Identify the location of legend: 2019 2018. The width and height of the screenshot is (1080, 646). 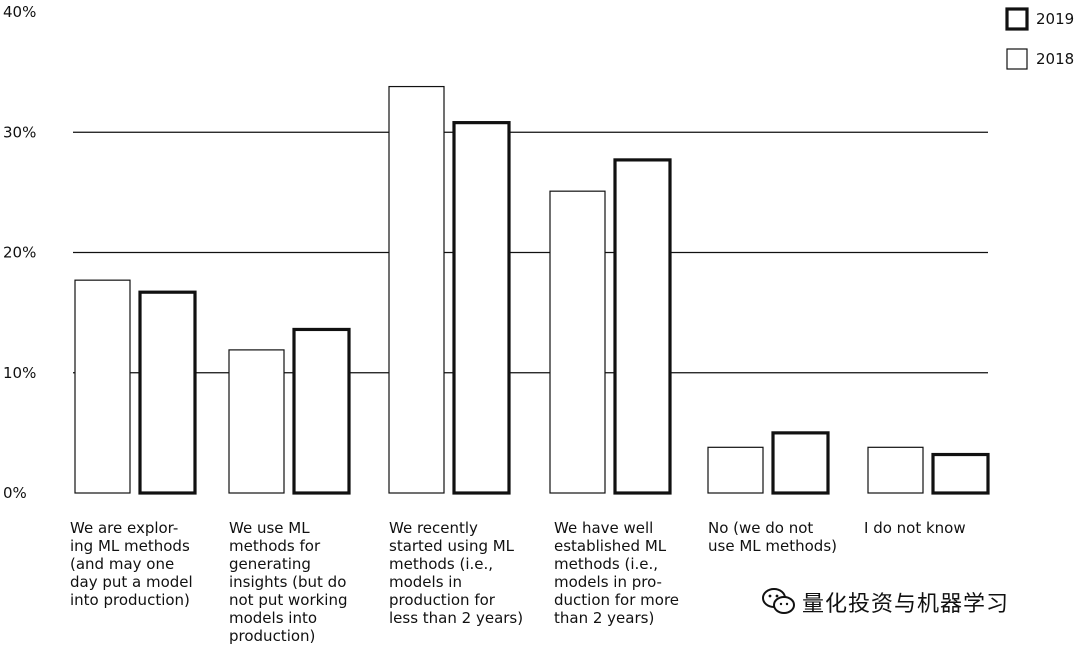
(1039, 38).